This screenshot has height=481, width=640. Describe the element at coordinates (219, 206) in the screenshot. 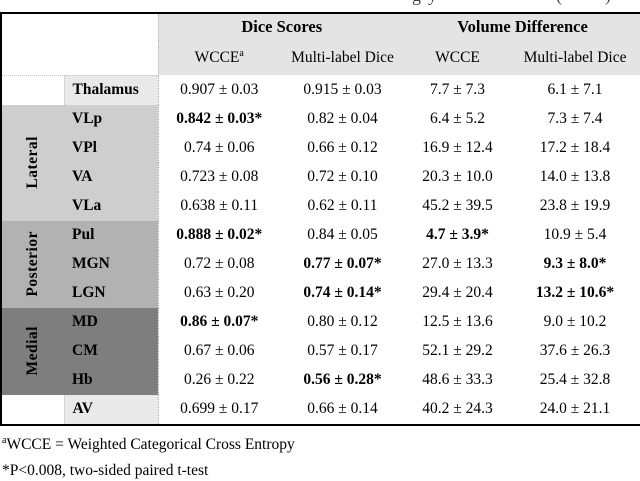

I see `cell-dice-wcce: 0.638 ± 0.11` at that location.